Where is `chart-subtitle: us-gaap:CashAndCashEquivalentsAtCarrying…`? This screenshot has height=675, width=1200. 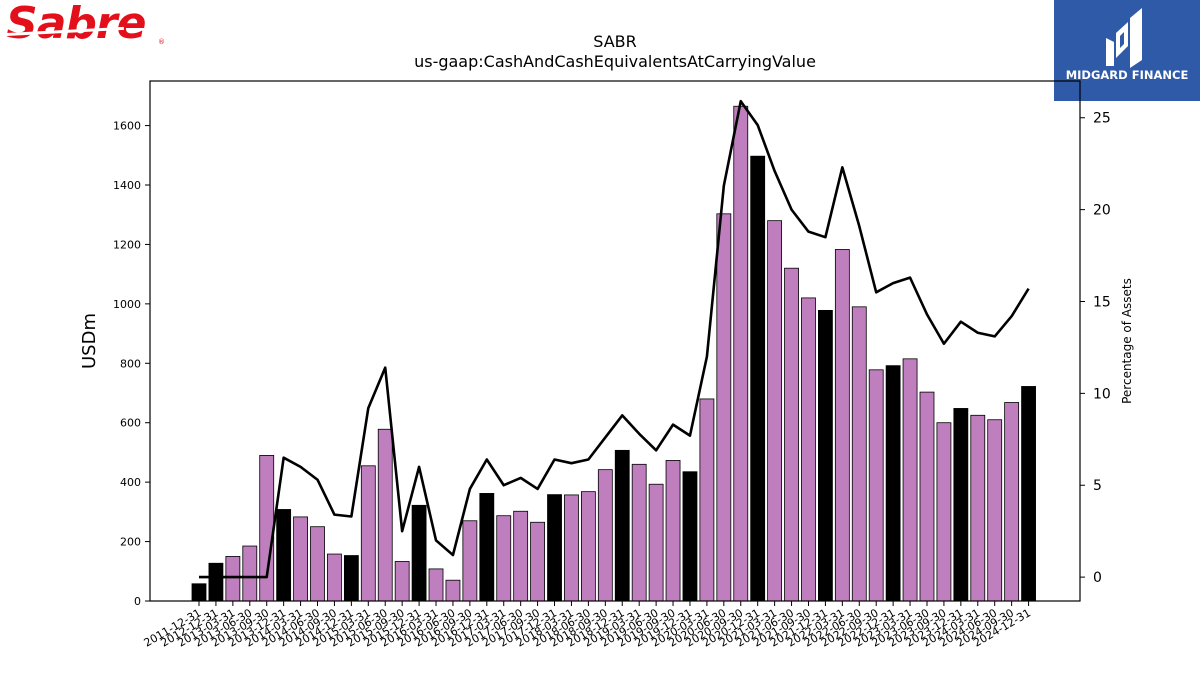
chart-subtitle: us-gaap:CashAndCashEquivalentsAtCarrying… is located at coordinates (615, 61).